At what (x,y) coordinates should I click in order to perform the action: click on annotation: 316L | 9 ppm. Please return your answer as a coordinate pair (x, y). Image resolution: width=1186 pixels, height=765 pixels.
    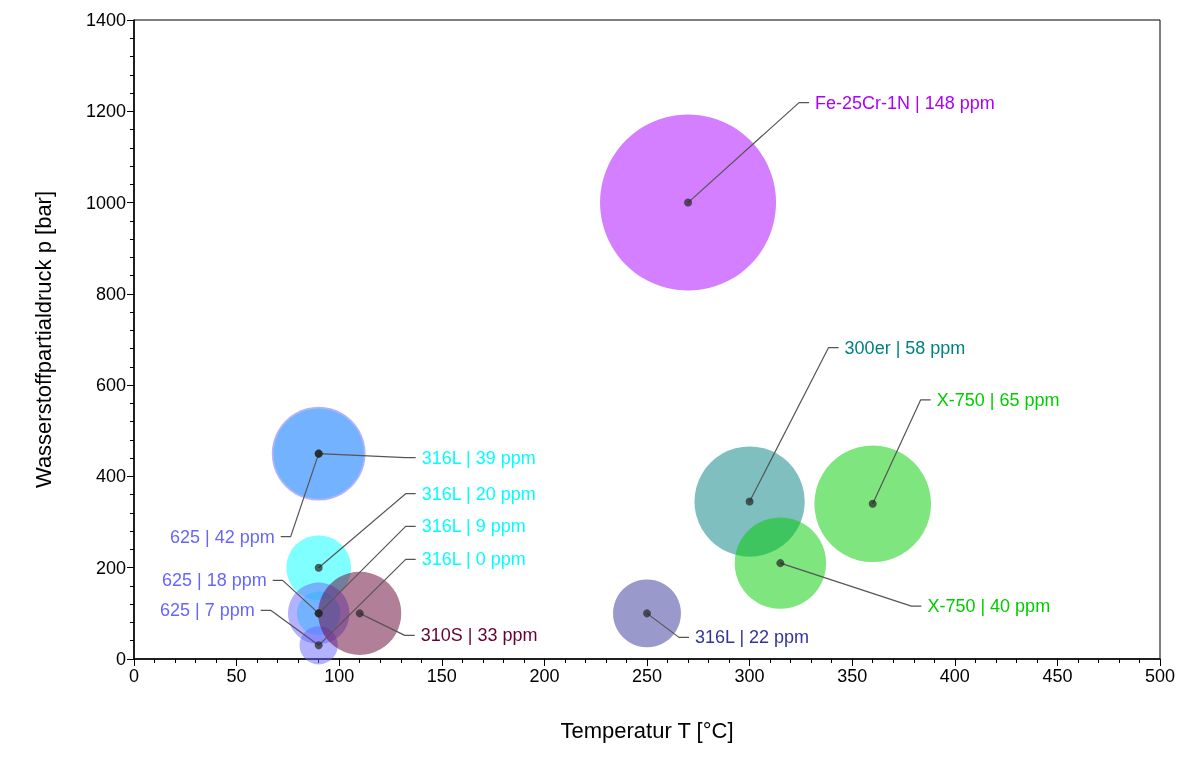
    Looking at the image, I should click on (473, 526).